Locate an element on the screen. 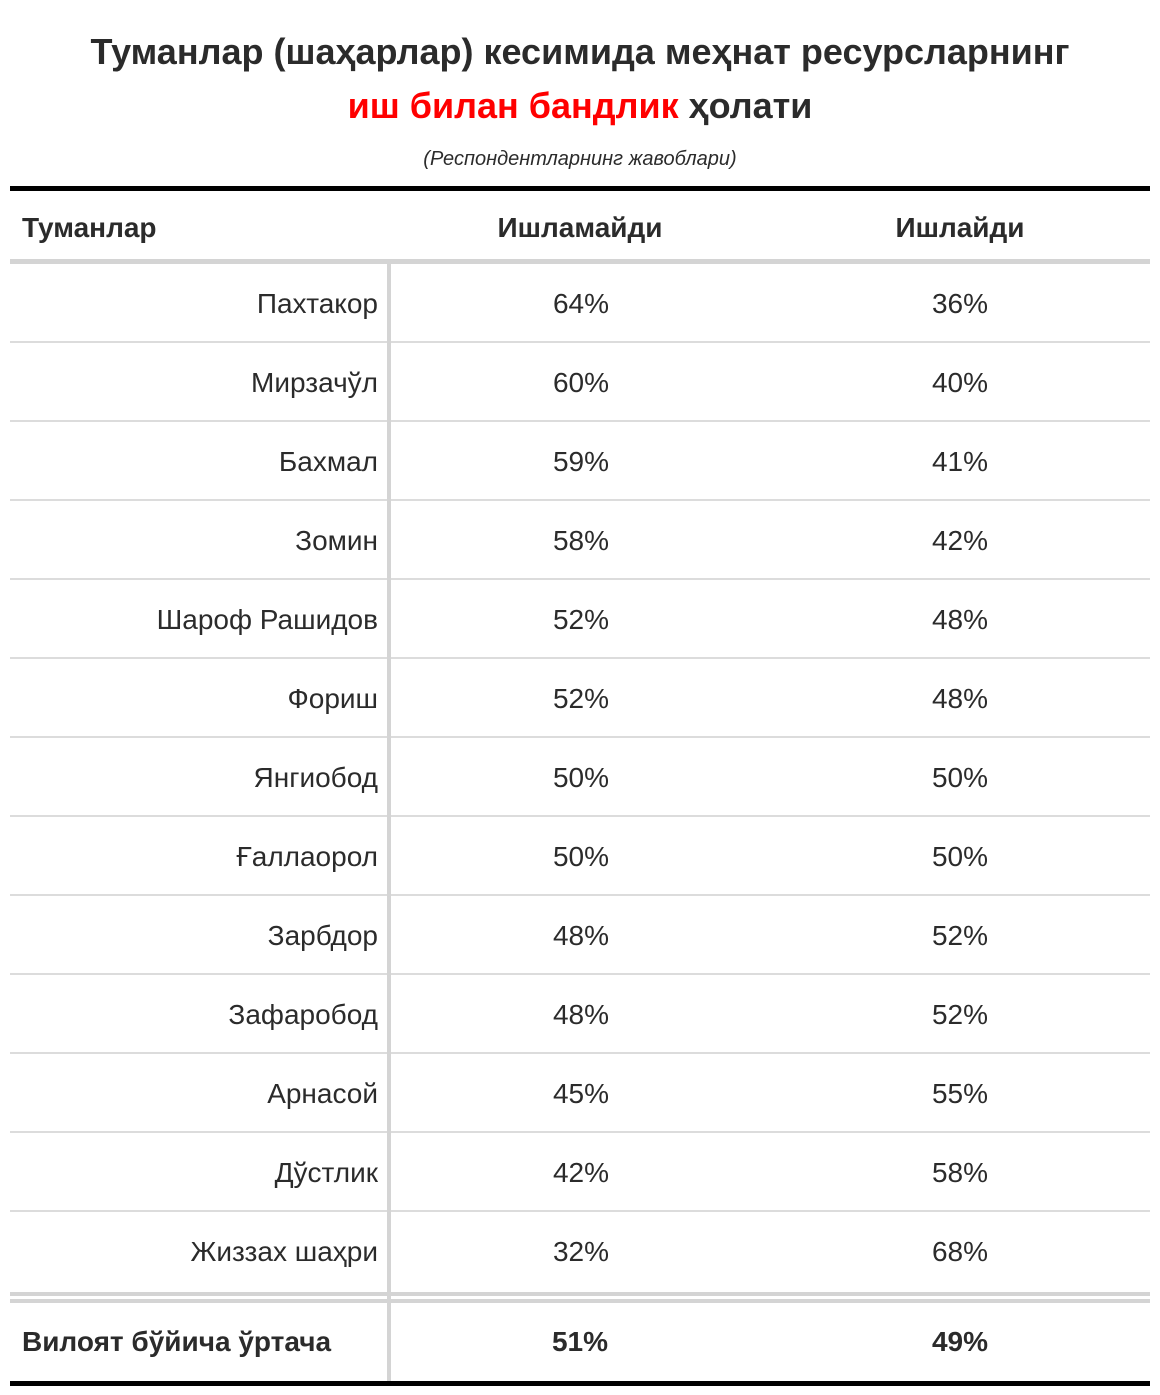  row-working-value: 68% is located at coordinates (960, 1251).